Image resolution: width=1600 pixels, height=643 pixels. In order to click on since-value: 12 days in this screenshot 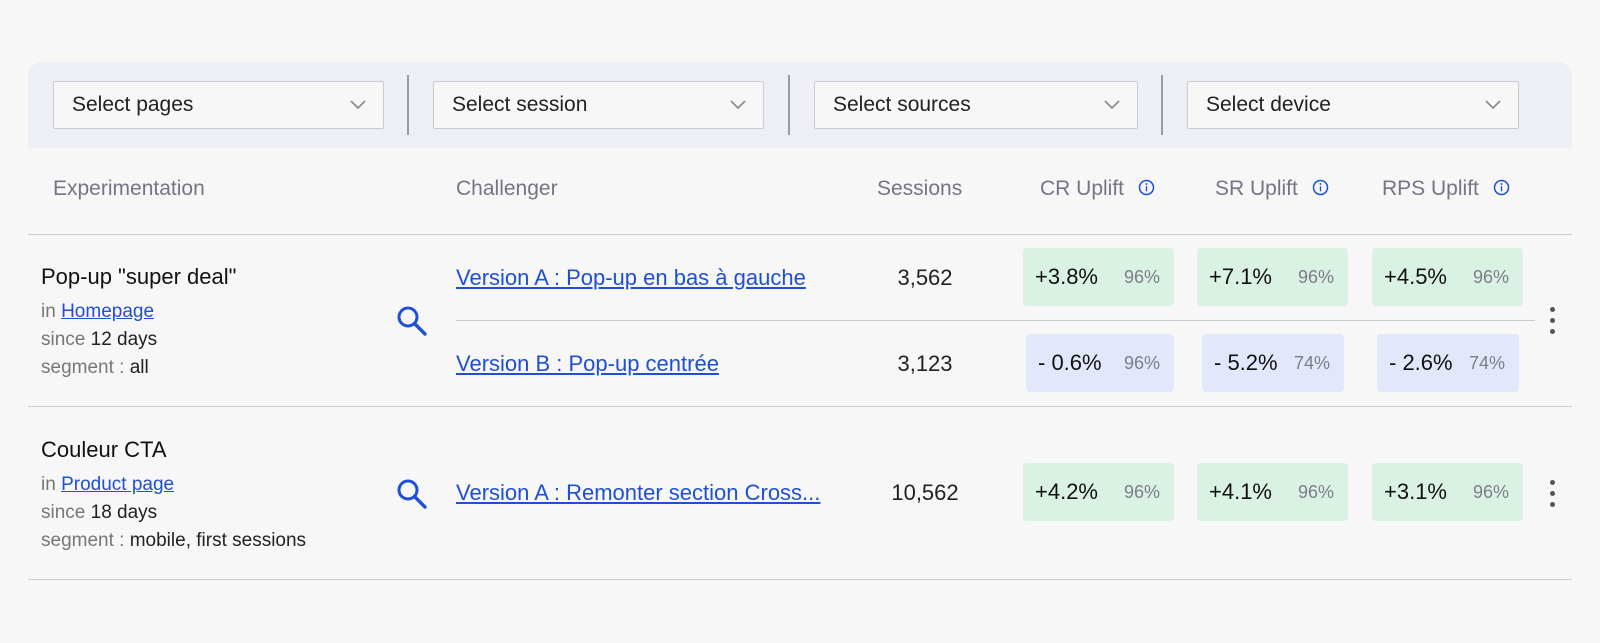, I will do `click(124, 339)`.